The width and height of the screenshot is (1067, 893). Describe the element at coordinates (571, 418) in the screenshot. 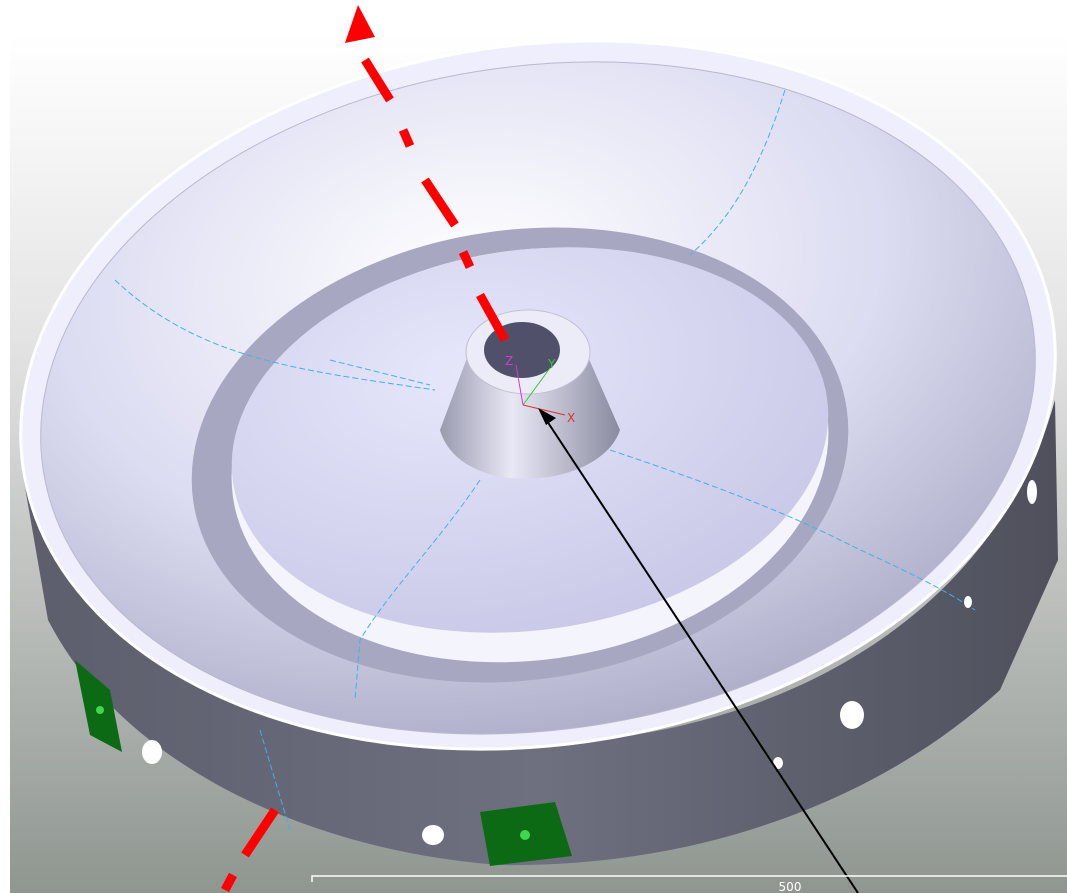

I see `axis-label: X` at that location.